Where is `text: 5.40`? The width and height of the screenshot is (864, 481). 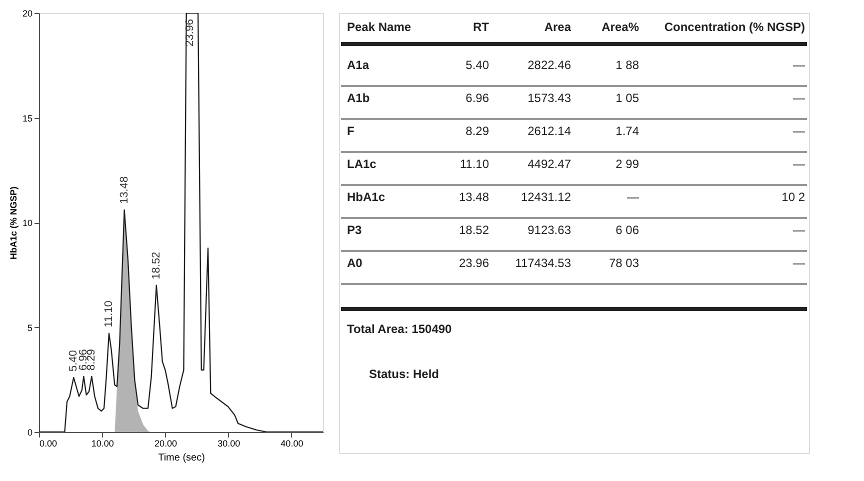 text: 5.40 is located at coordinates (478, 65).